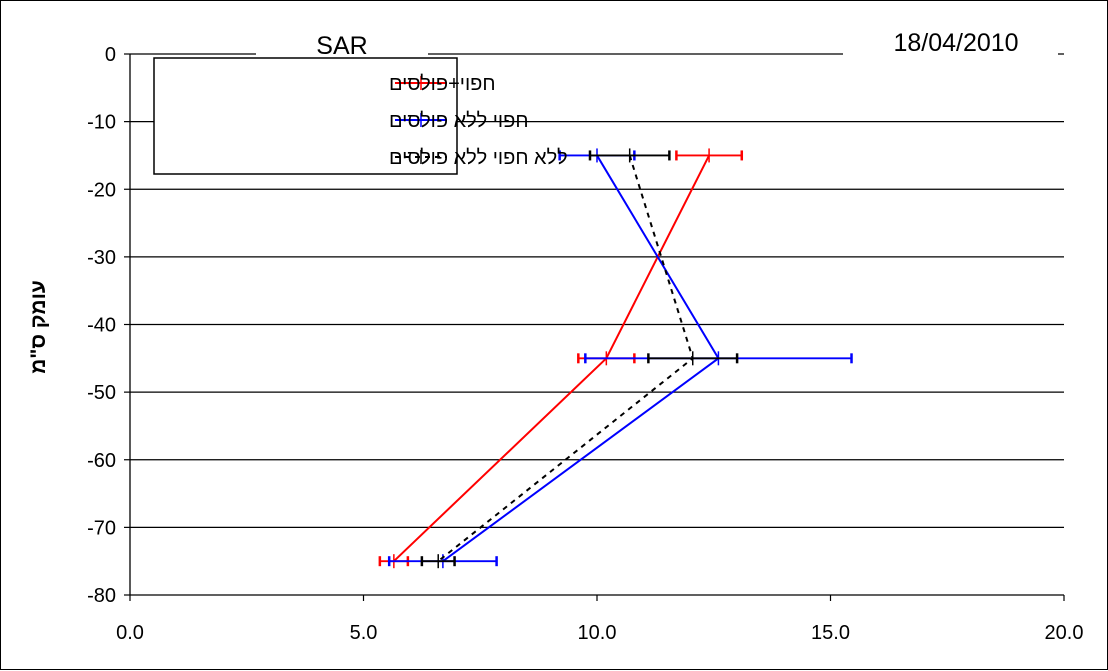 Image resolution: width=1108 pixels, height=671 pixels. What do you see at coordinates (597, 633) in the screenshot?
I see `x-tick-label: 10.0` at bounding box center [597, 633].